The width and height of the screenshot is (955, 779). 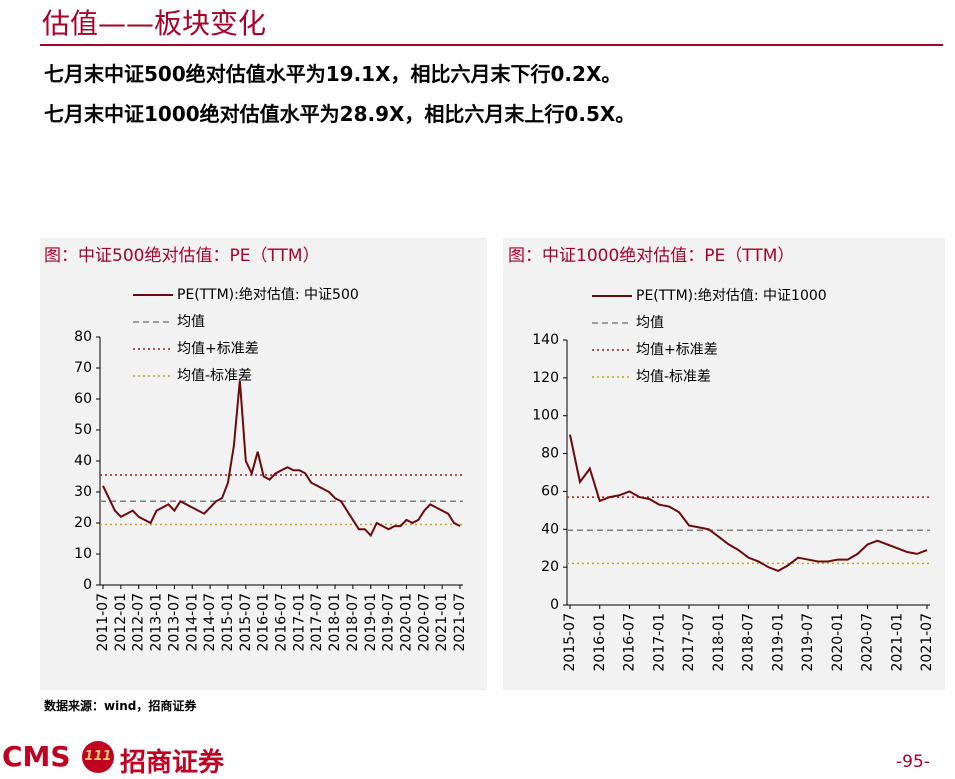 I want to click on x-tick-label: 2015-01, so click(x=228, y=622).